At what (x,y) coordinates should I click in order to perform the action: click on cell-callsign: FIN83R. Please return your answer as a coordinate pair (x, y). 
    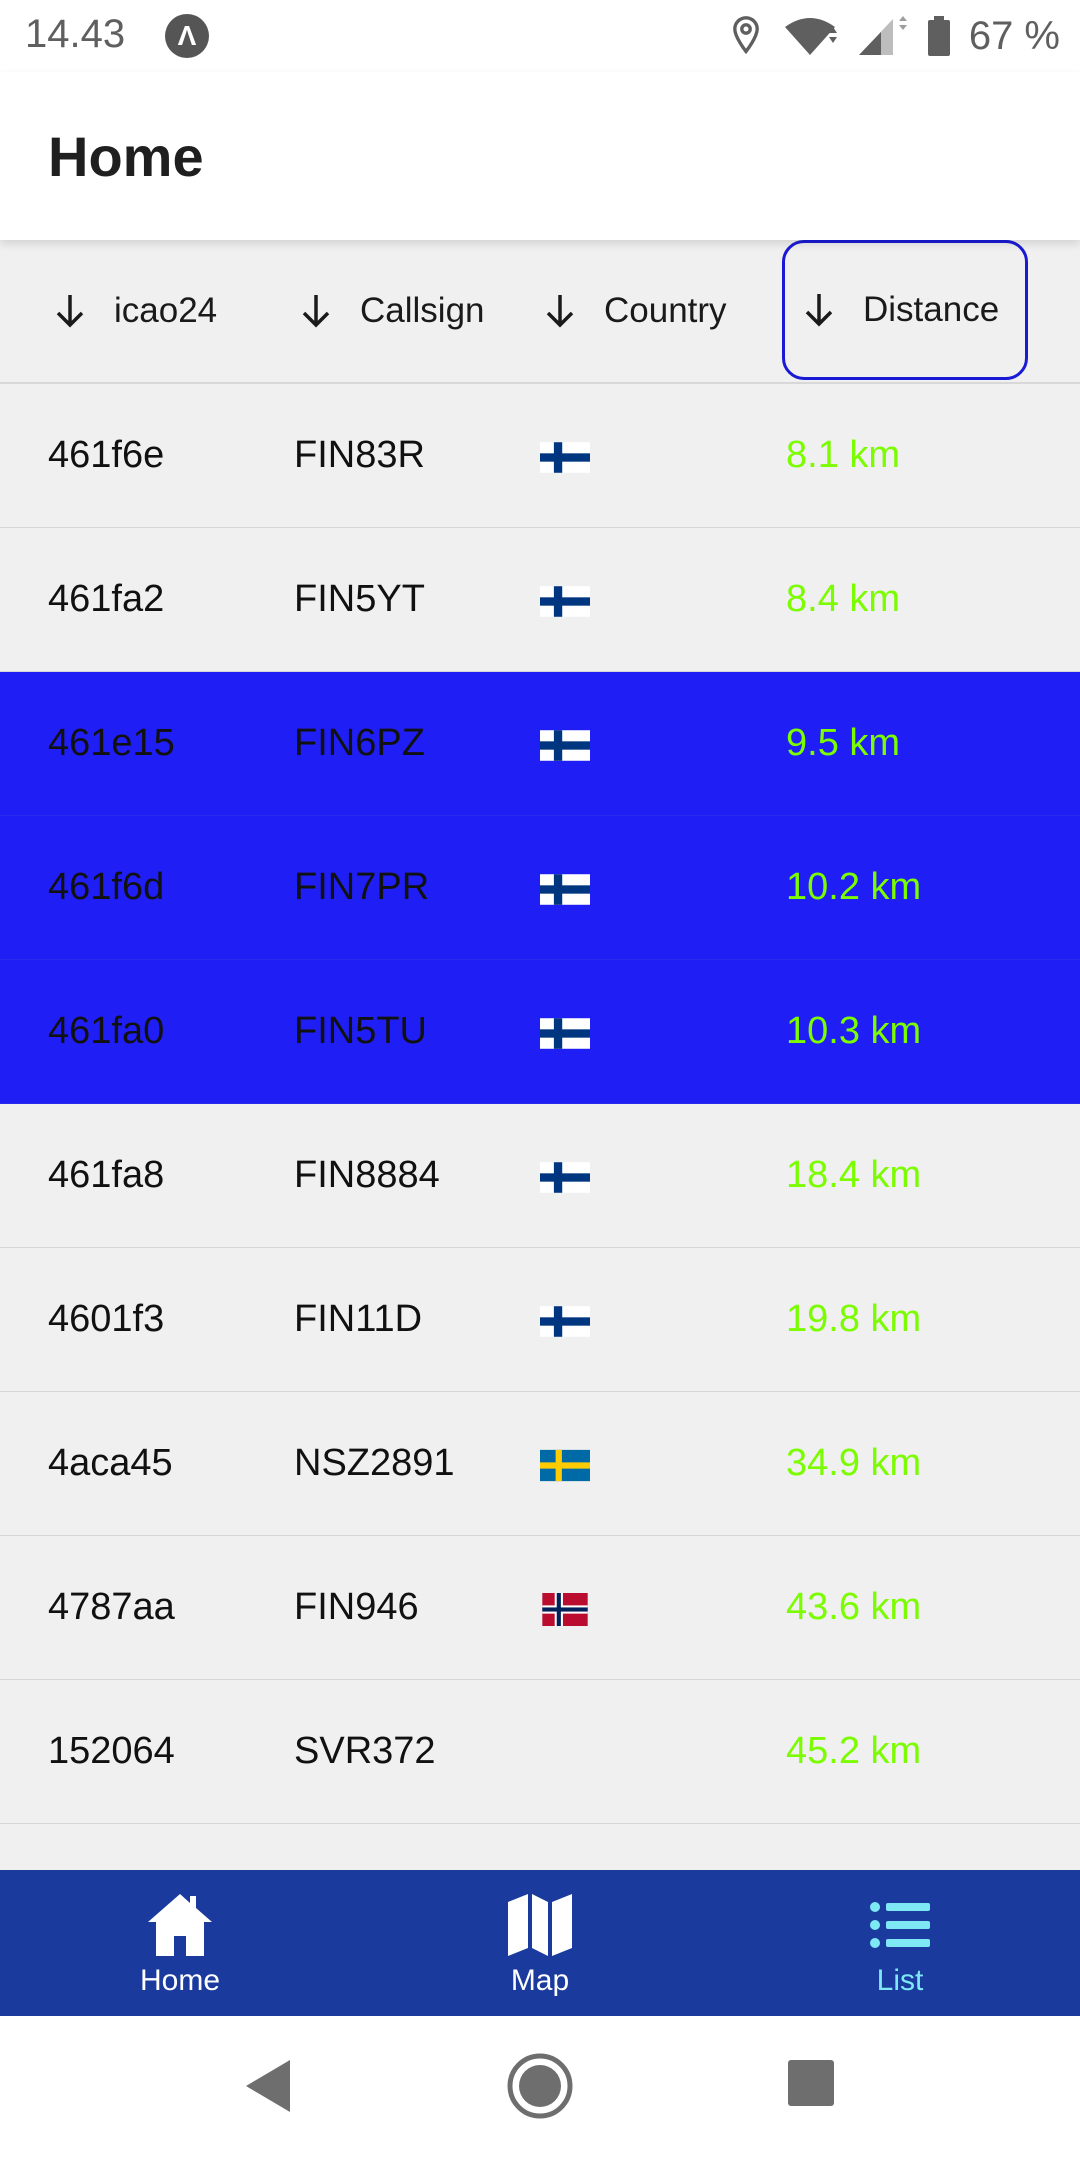
    Looking at the image, I should click on (359, 455).